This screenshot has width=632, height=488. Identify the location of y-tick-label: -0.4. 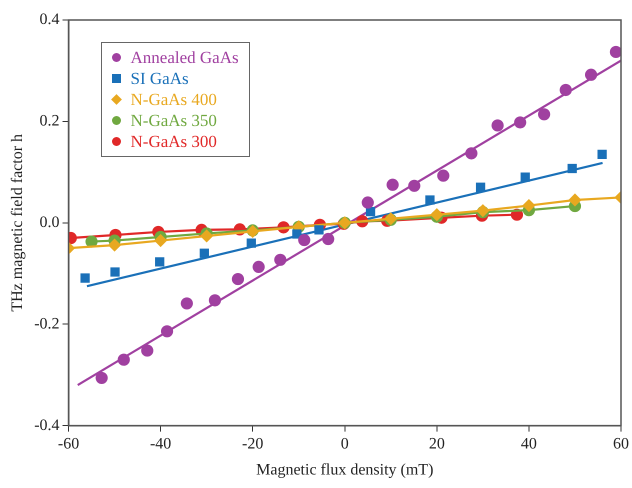
(47, 425).